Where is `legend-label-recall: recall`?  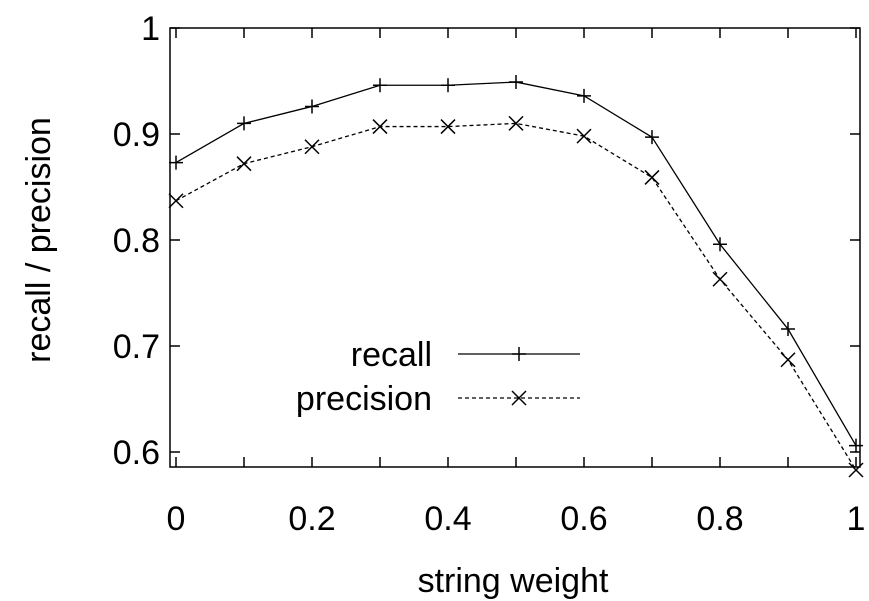
legend-label-recall: recall is located at coordinates (391, 355).